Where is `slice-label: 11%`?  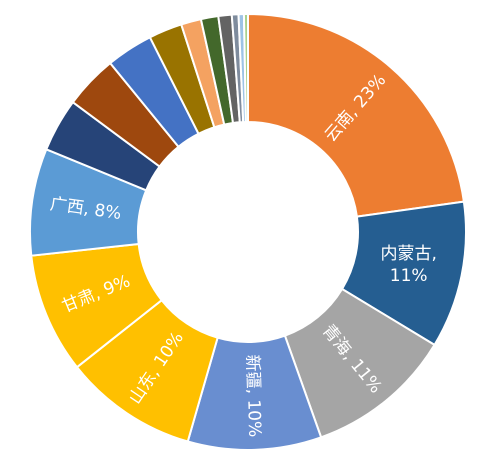
slice-label: 11% is located at coordinates (409, 276).